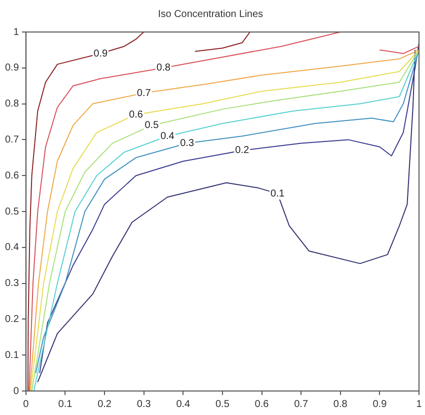 The image size is (425, 415). Describe the element at coordinates (144, 93) in the screenshot. I see `series-label: 0.7` at that location.